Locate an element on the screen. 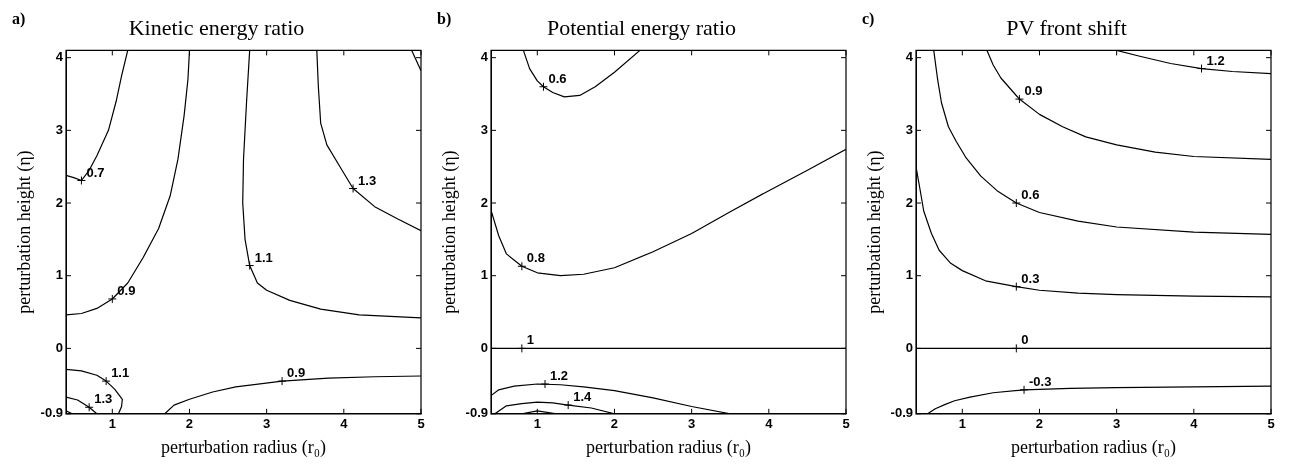  annotation: -0.3 is located at coordinates (1040, 381).